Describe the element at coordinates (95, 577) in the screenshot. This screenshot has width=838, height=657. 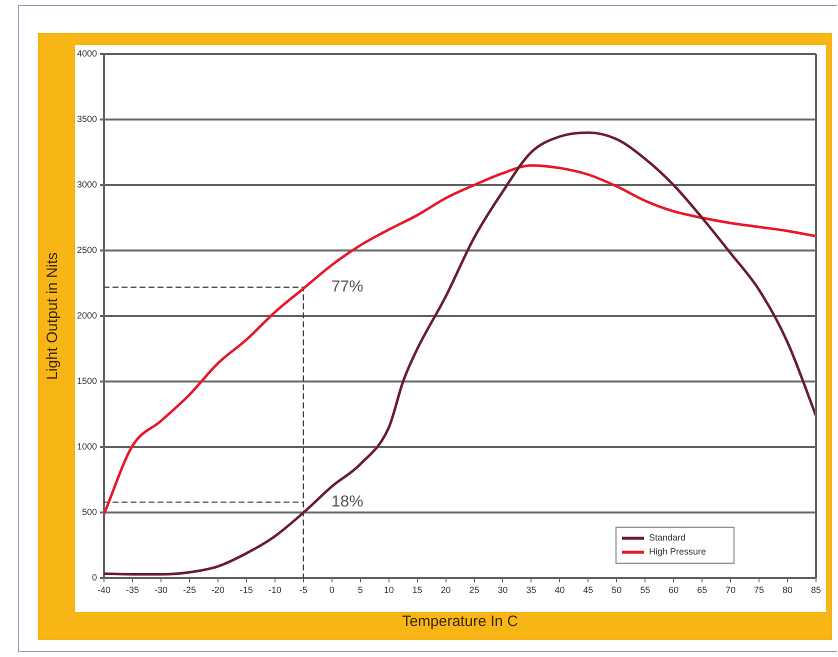
I see `y-tick-label: 0` at that location.